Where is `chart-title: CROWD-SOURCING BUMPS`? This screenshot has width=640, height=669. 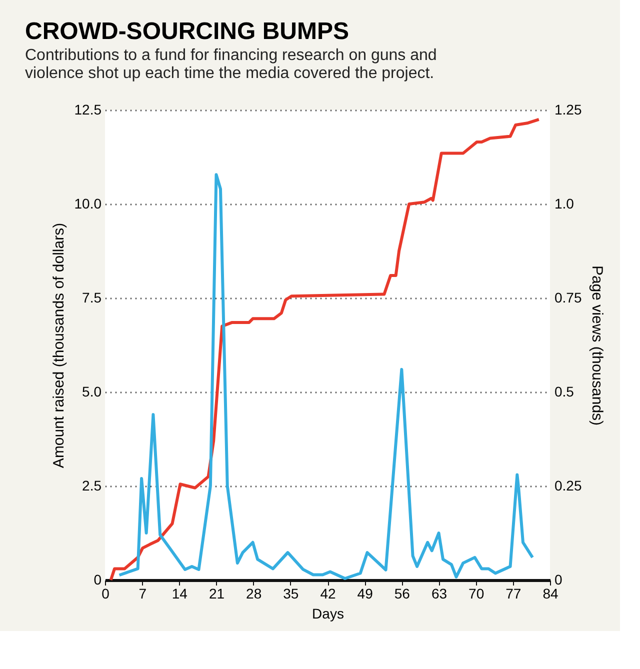 chart-title: CROWD-SOURCING BUMPS is located at coordinates (187, 31).